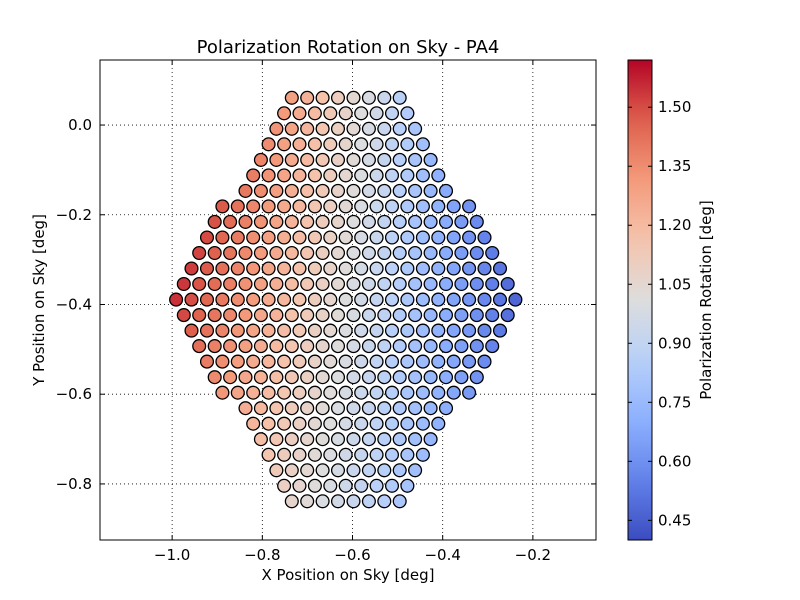 The width and height of the screenshot is (800, 600). Describe the element at coordinates (172, 555) in the screenshot. I see `x-tick-label: −1.0` at that location.